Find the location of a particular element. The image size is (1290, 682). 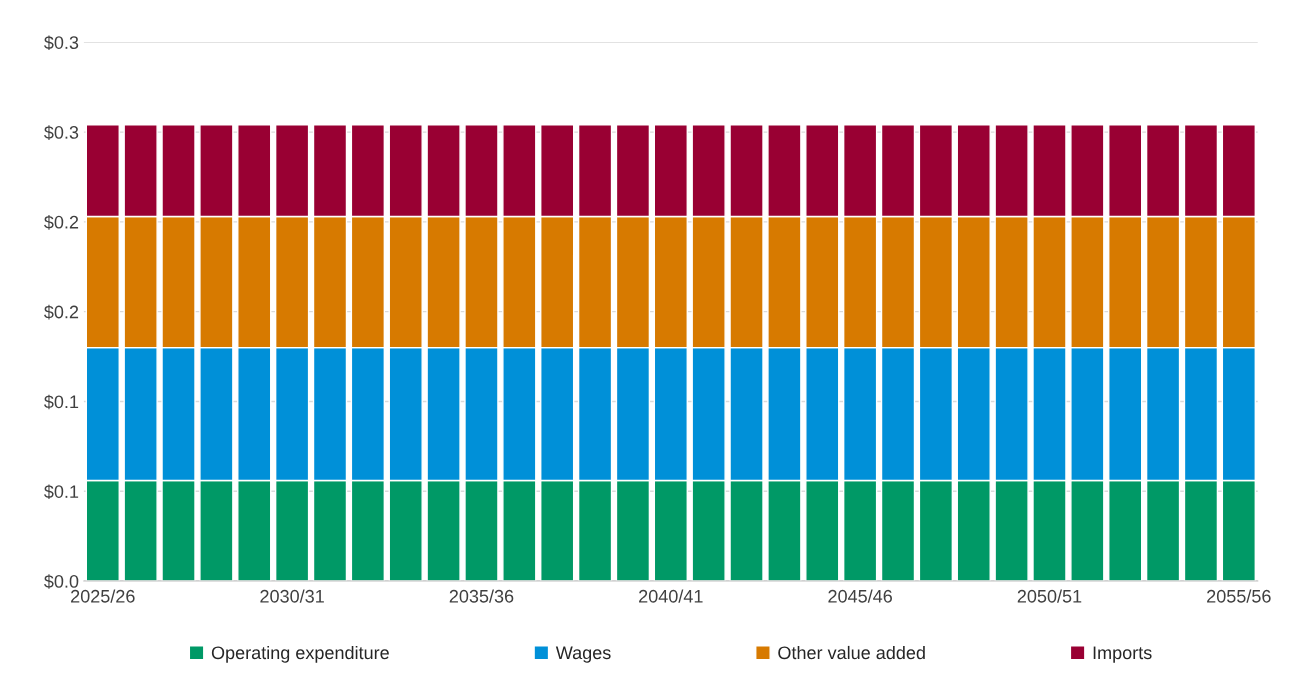

x-tick-label: 2045/46 is located at coordinates (860, 596).